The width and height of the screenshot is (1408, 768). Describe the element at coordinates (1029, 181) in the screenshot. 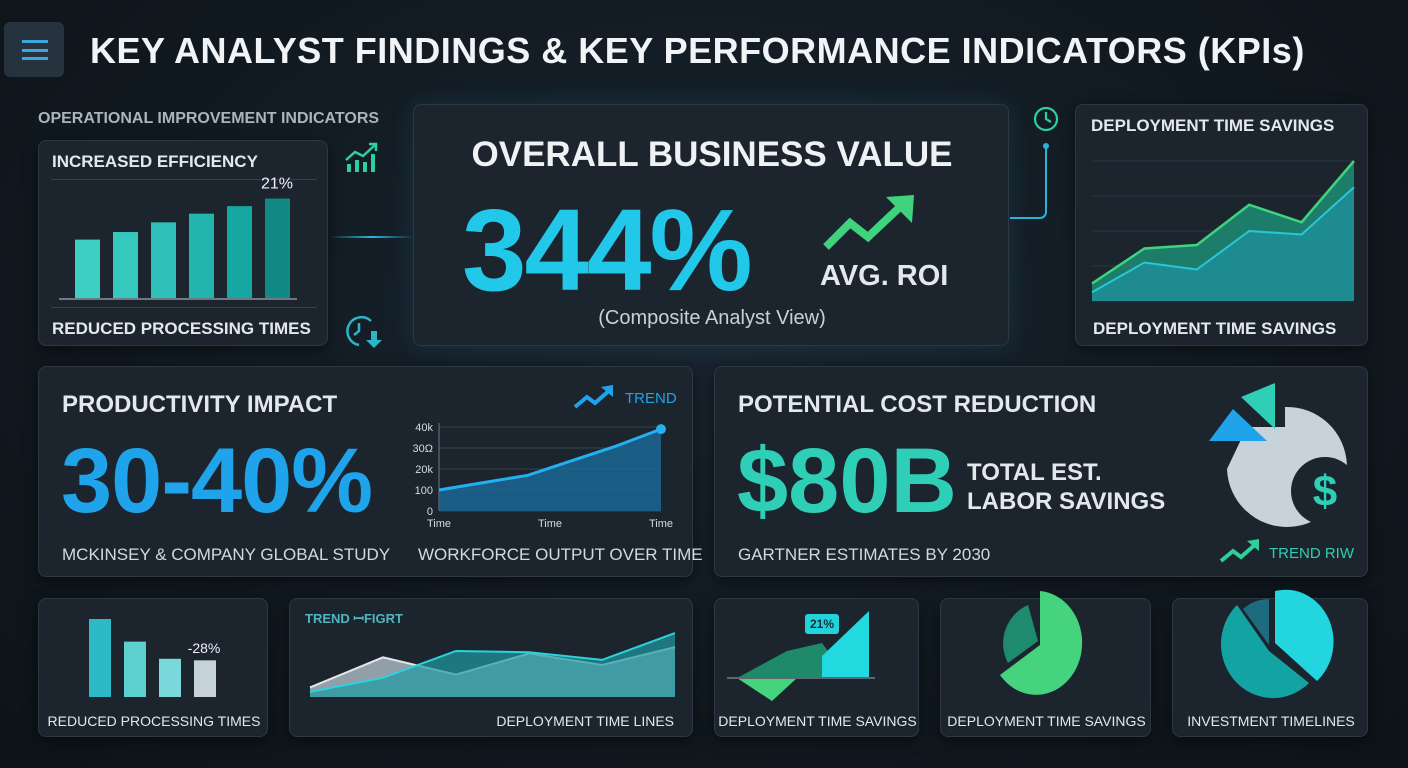

I see `connector-line` at that location.